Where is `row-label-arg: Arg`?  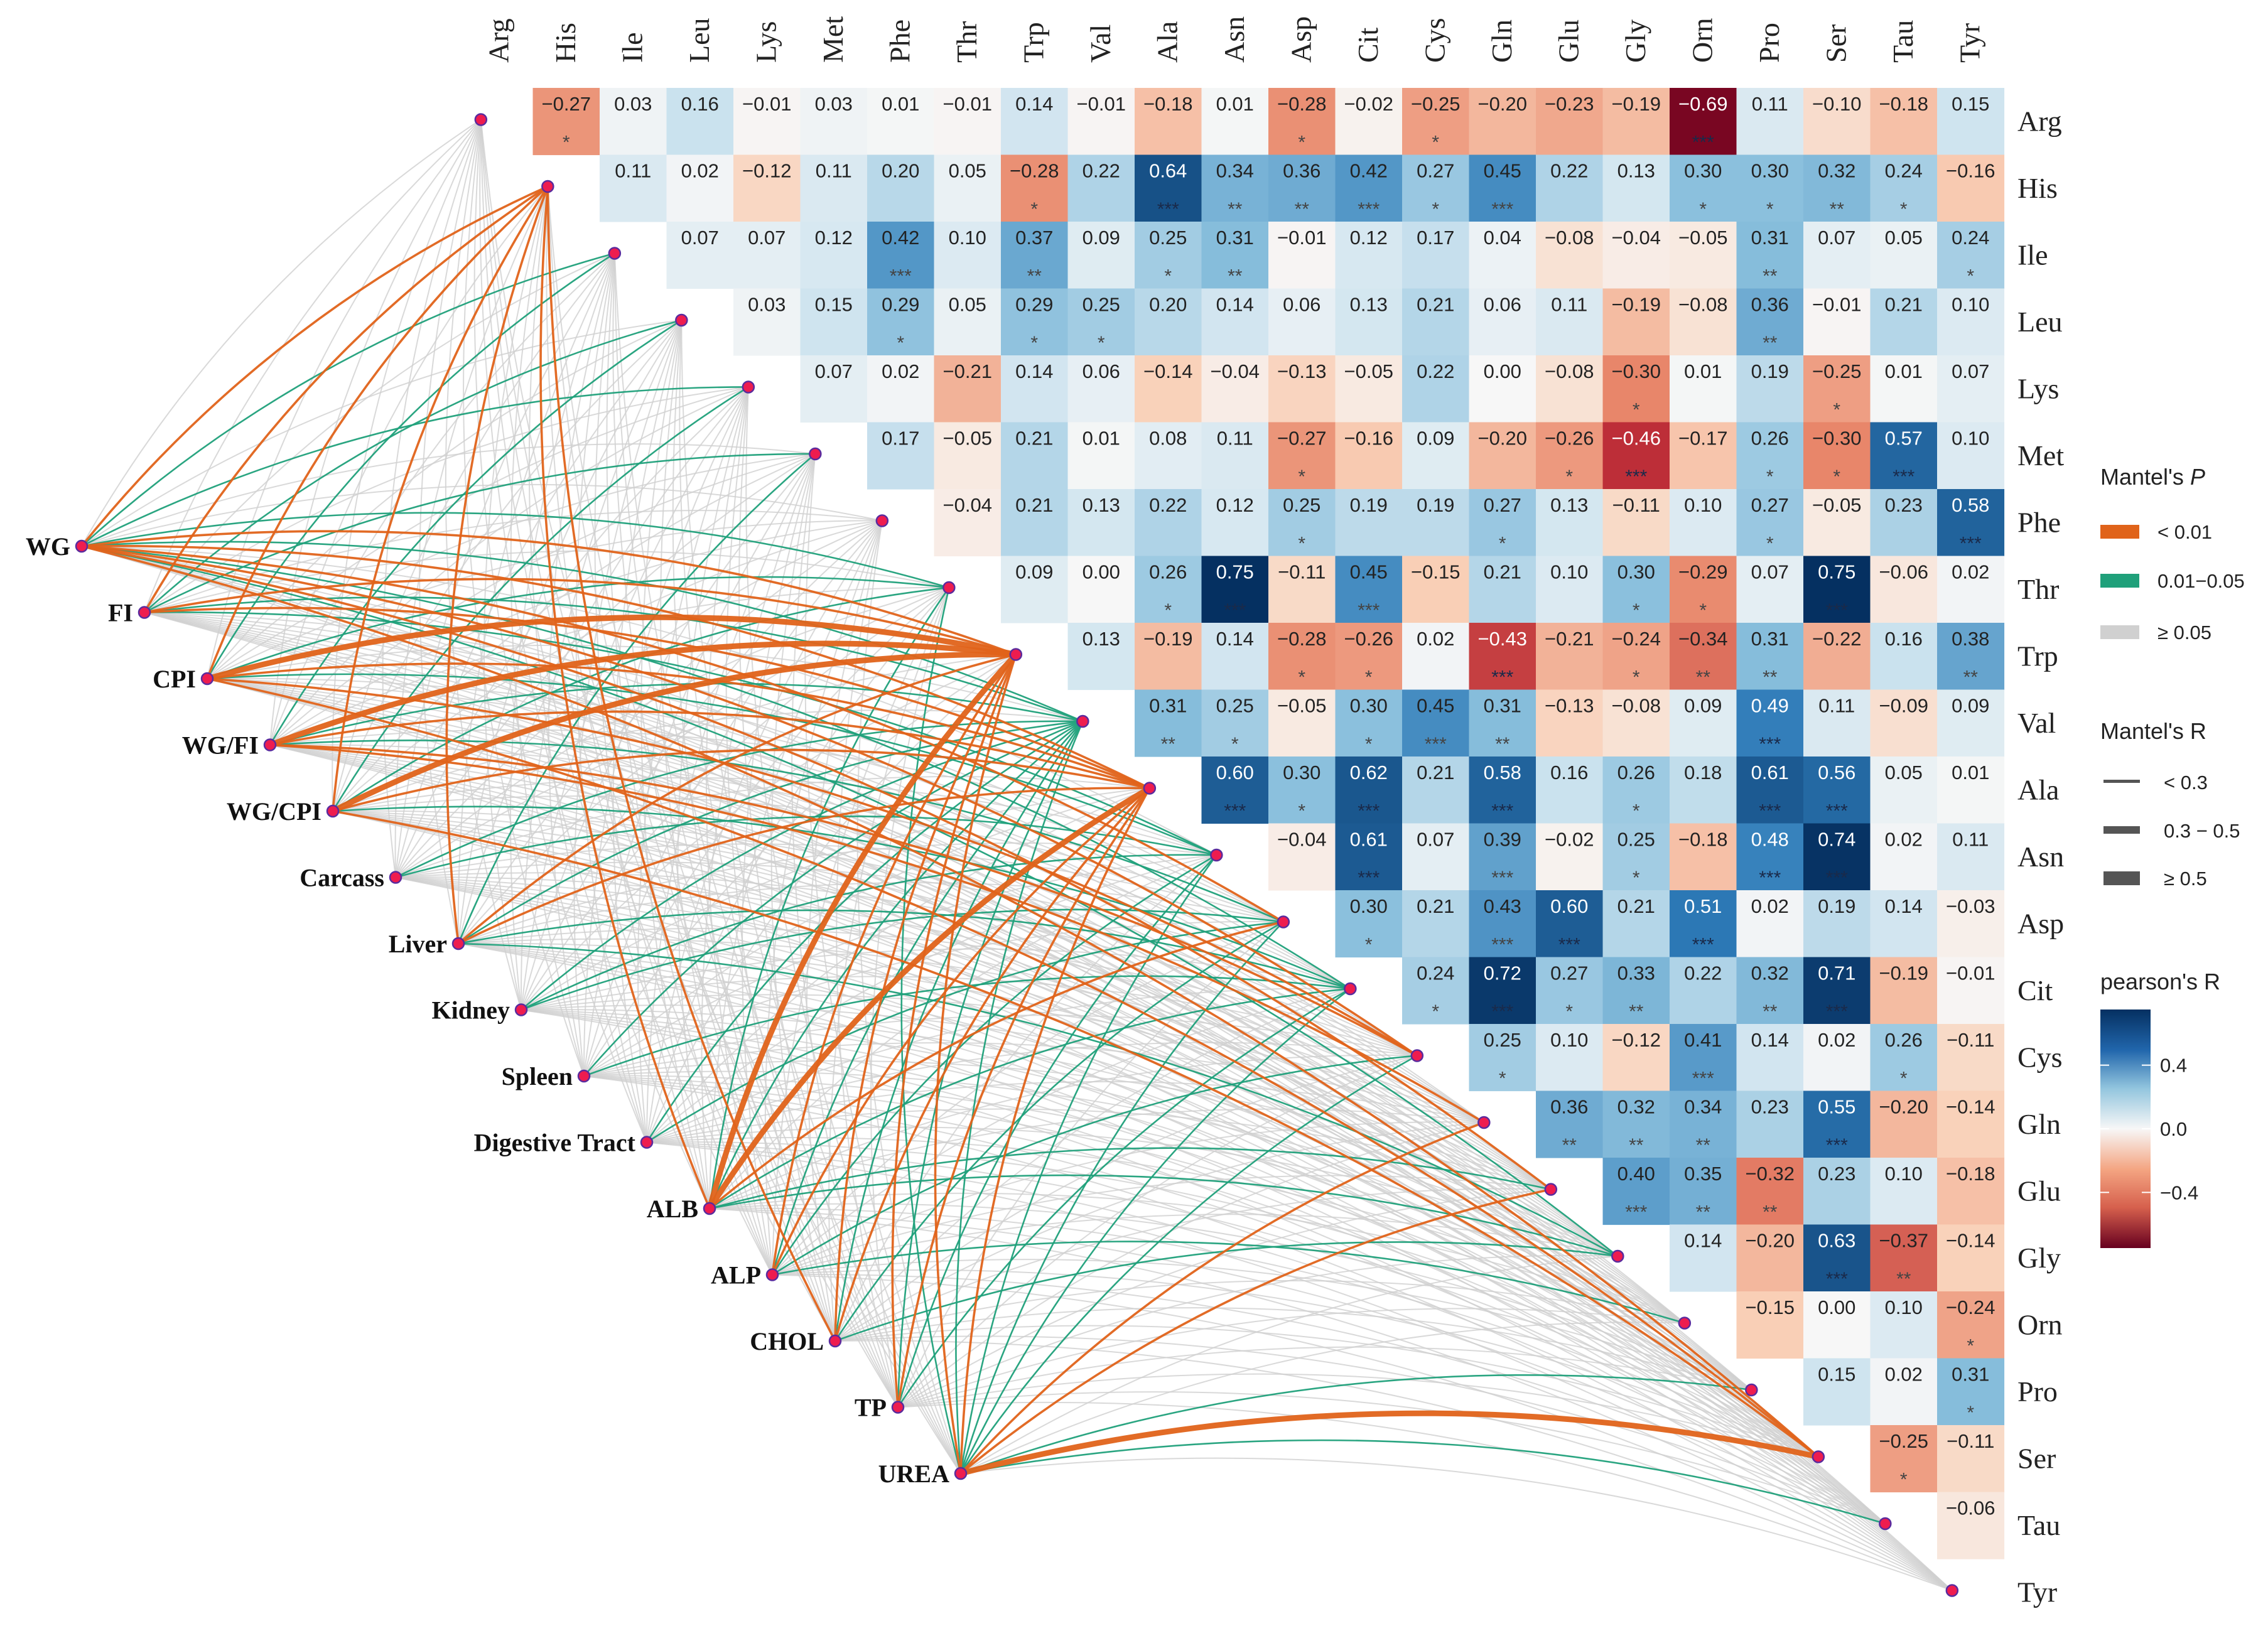 row-label-arg: Arg is located at coordinates (2039, 121).